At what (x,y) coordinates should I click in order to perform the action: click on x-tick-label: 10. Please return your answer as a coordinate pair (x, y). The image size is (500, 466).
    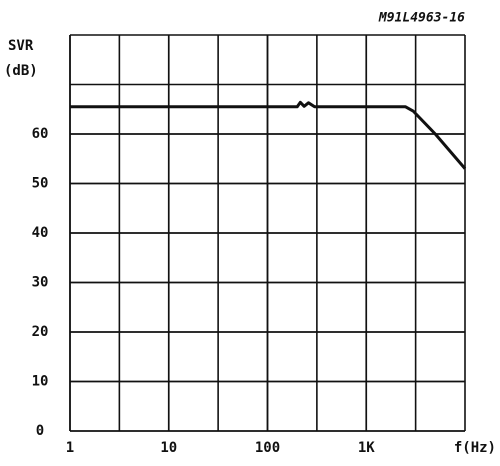
    Looking at the image, I should click on (168, 448).